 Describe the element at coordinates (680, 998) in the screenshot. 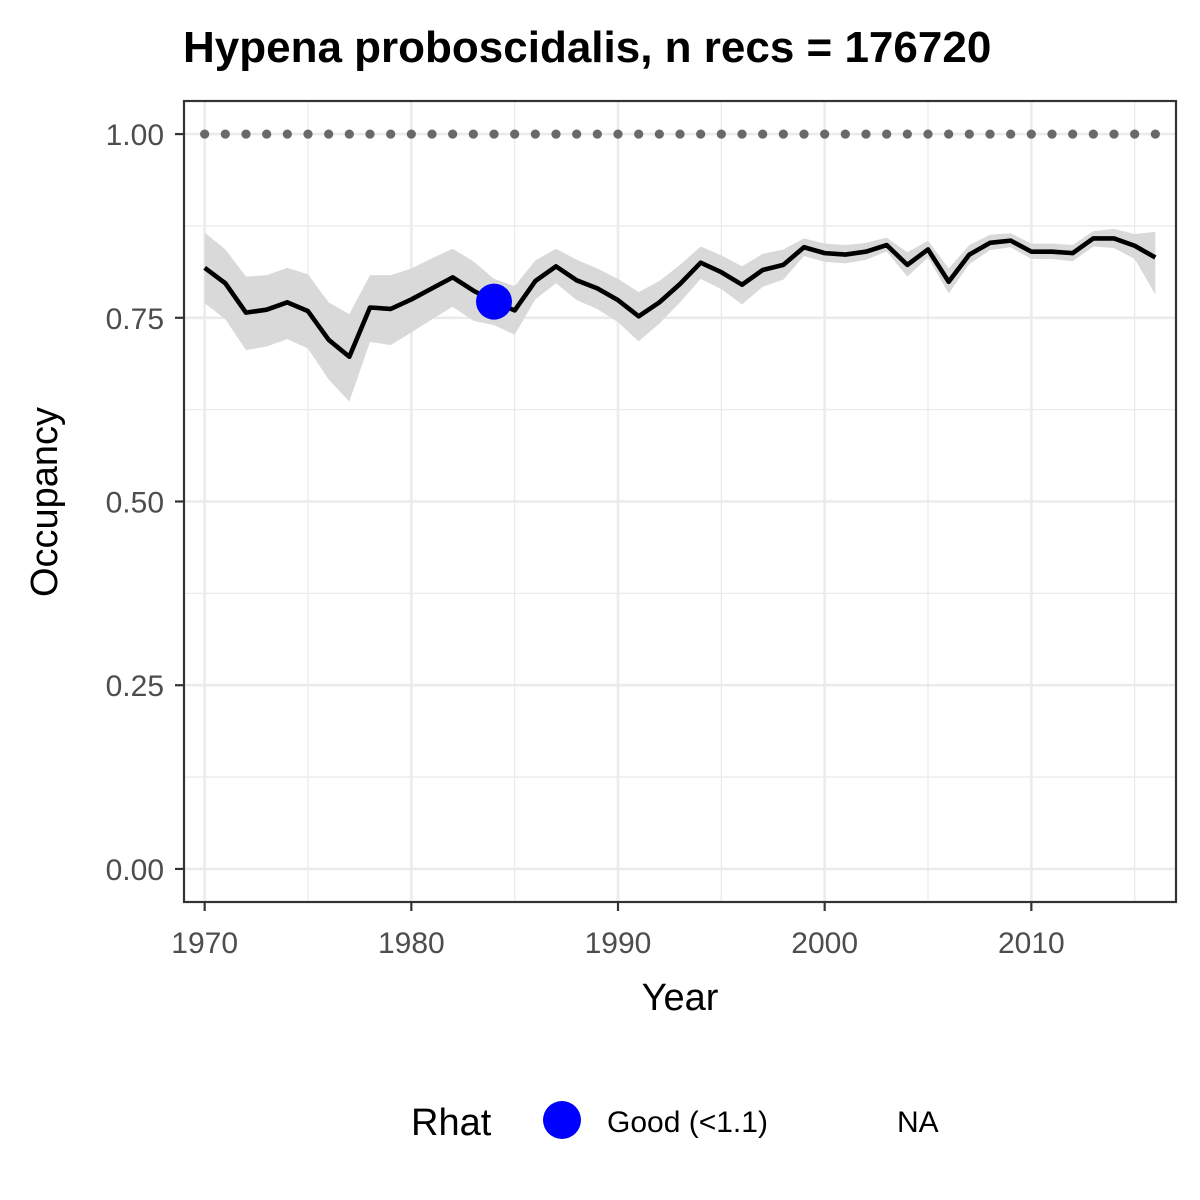

I see `x-axis-title: Year` at that location.